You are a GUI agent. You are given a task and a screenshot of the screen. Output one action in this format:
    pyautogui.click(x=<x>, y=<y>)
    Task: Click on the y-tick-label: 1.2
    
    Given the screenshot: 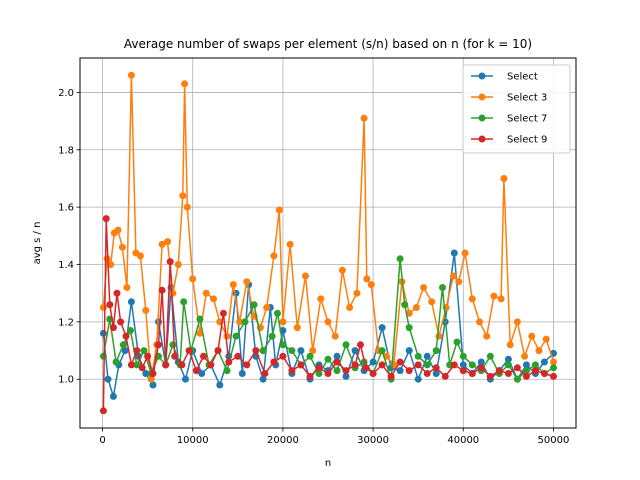 What is the action you would take?
    pyautogui.click(x=66, y=322)
    